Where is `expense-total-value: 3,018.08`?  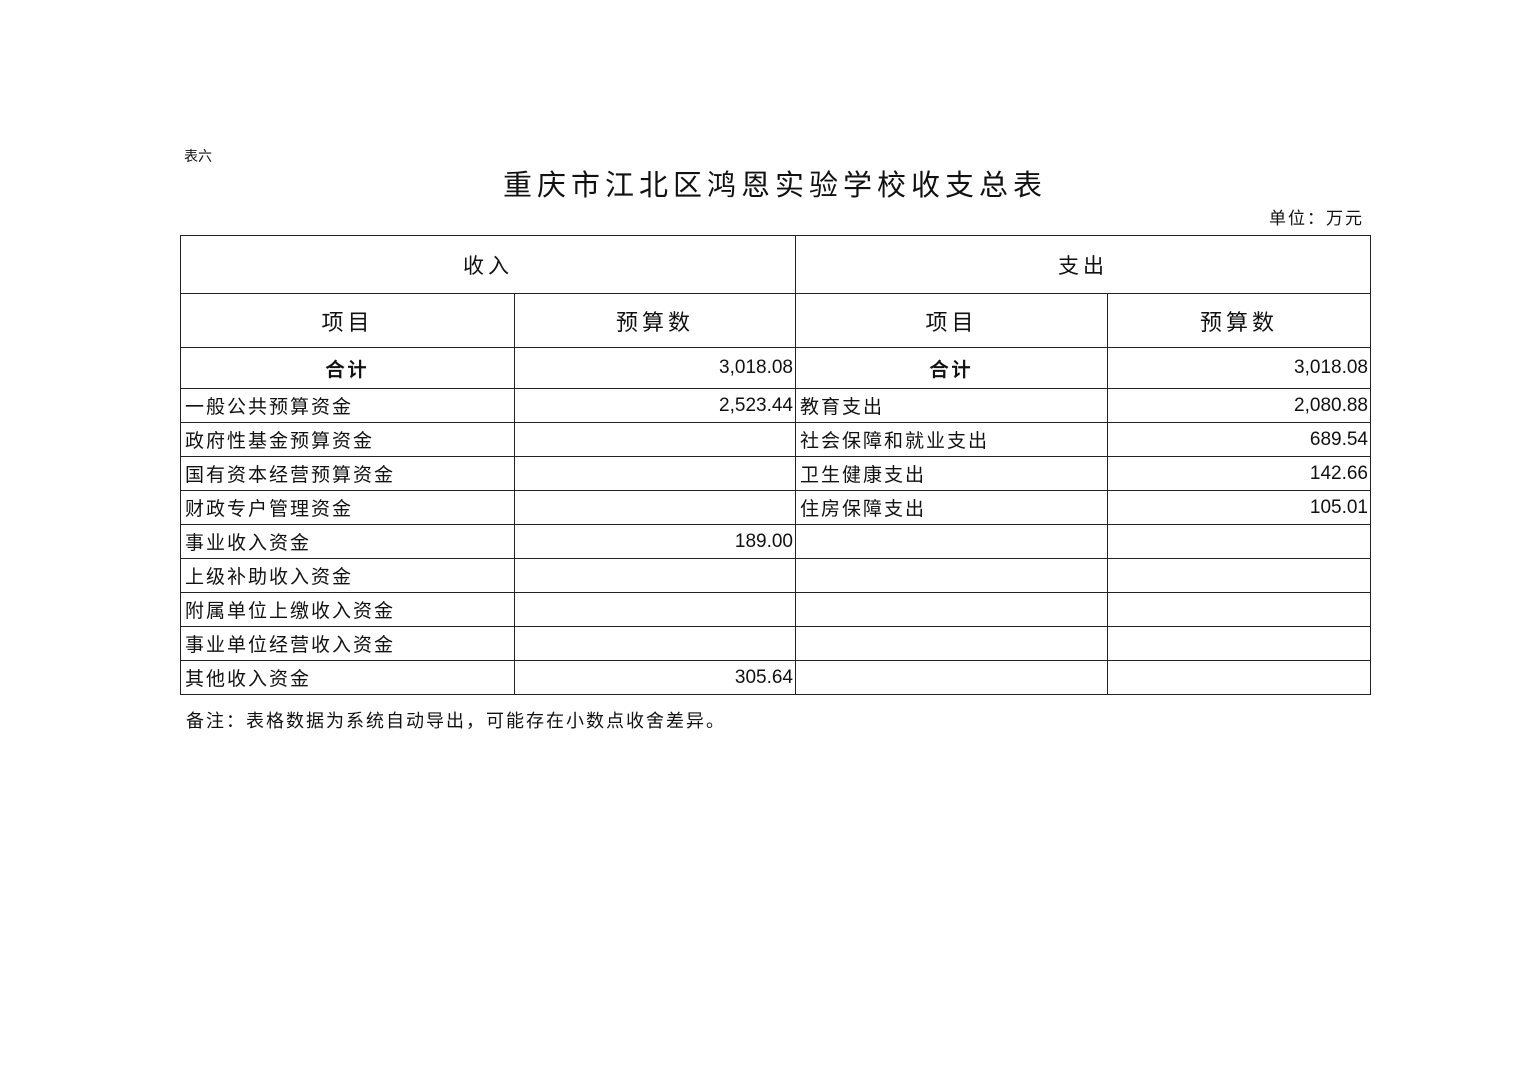 expense-total-value: 3,018.08 is located at coordinates (1239, 368).